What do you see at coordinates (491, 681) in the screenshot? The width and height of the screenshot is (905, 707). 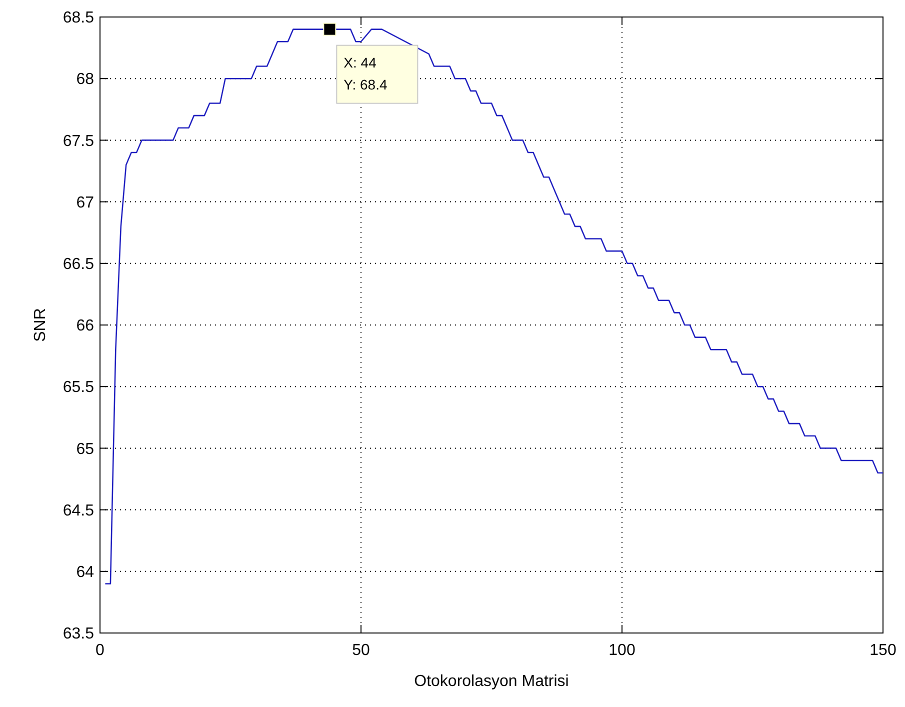 I see `x-axis-title: Otokorolasyon Matrisi` at bounding box center [491, 681].